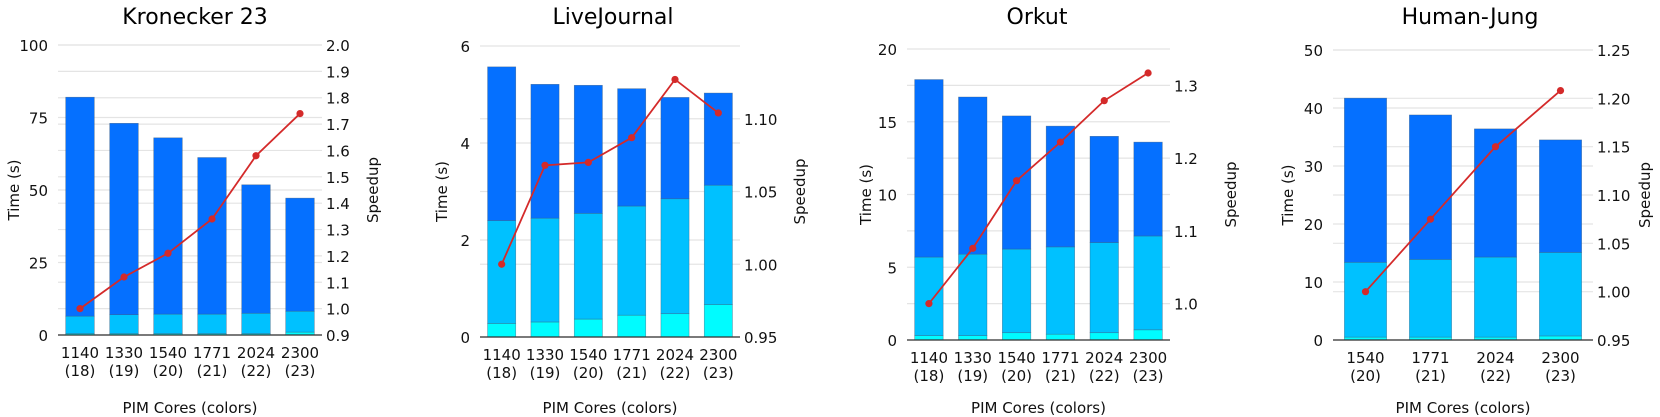  I want to click on y2-tick-label: 1.0, so click(1186, 305).